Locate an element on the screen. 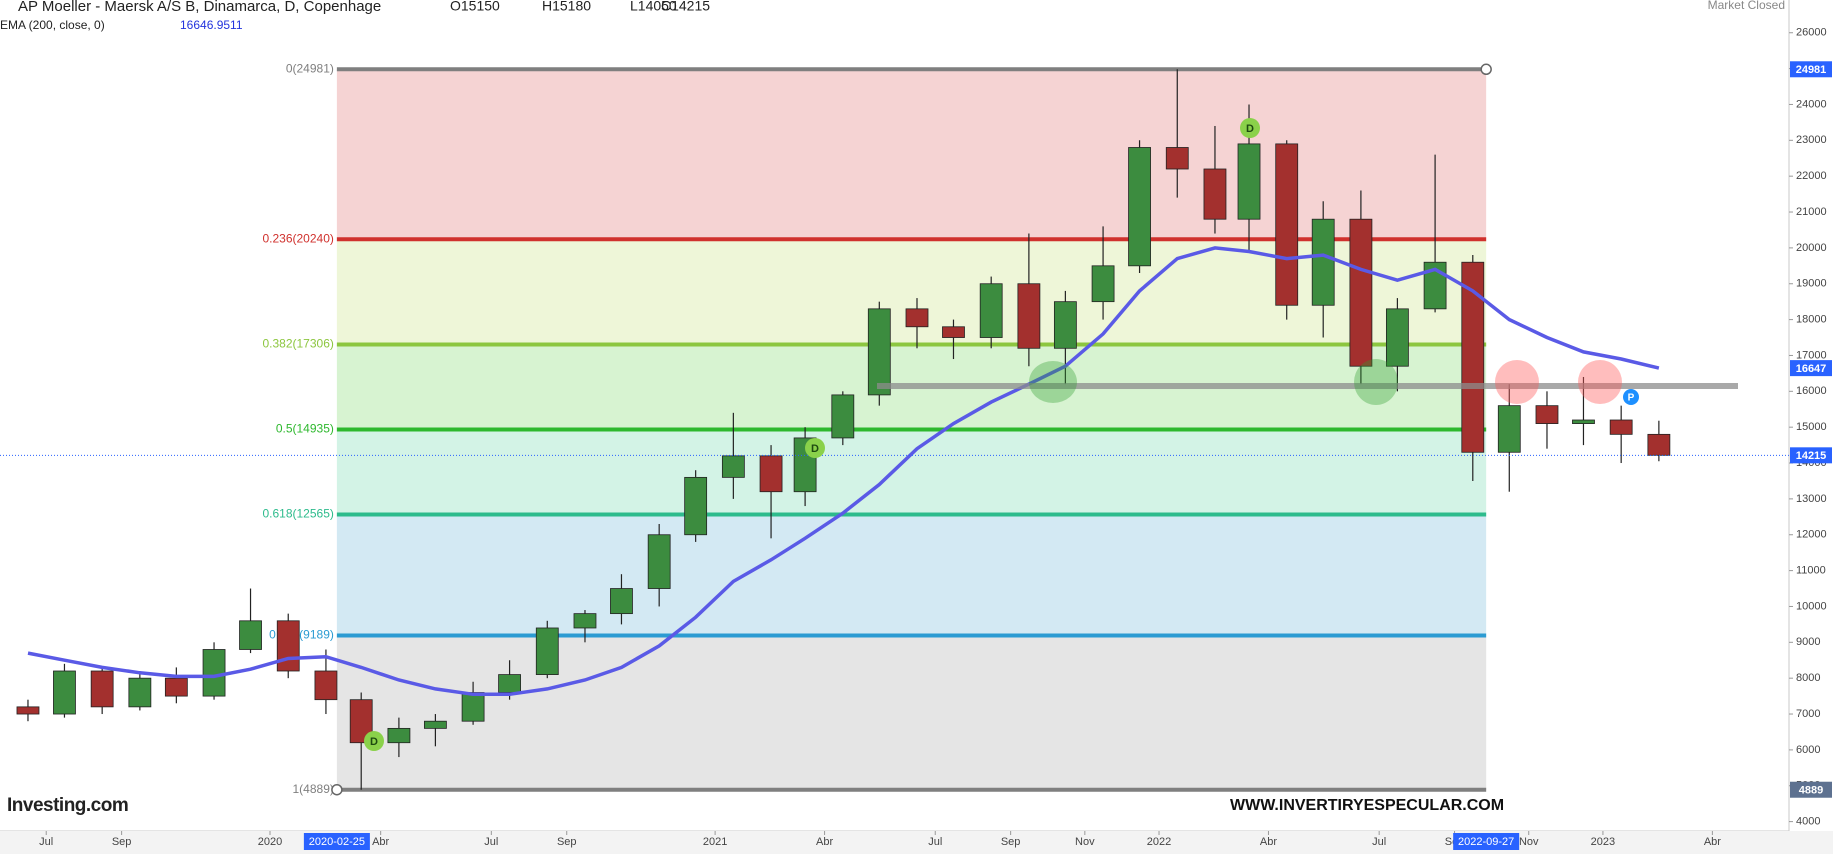  y-tick-label: 22000 is located at coordinates (1811, 176).